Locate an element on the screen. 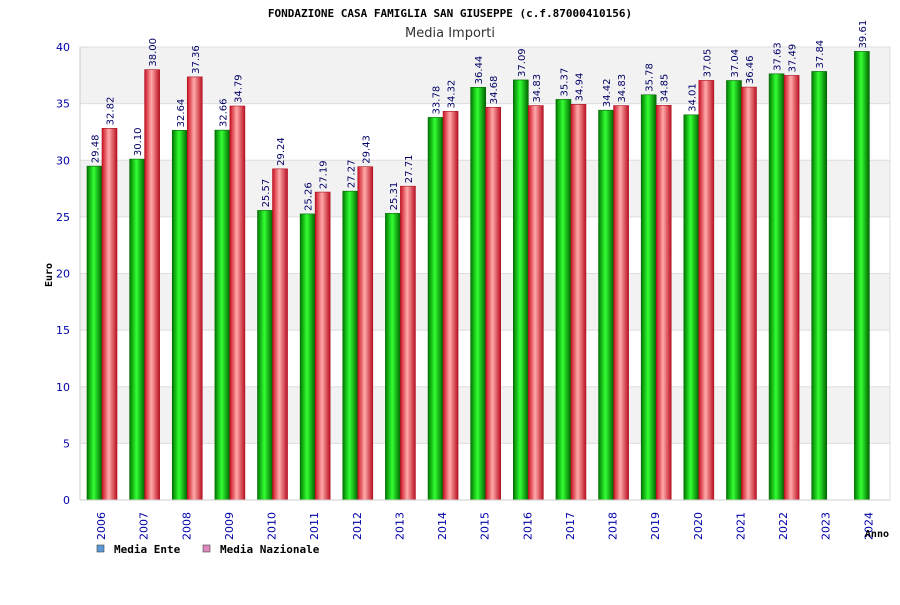 This screenshot has height=605, width=900. data-label: 38.00 is located at coordinates (153, 52).